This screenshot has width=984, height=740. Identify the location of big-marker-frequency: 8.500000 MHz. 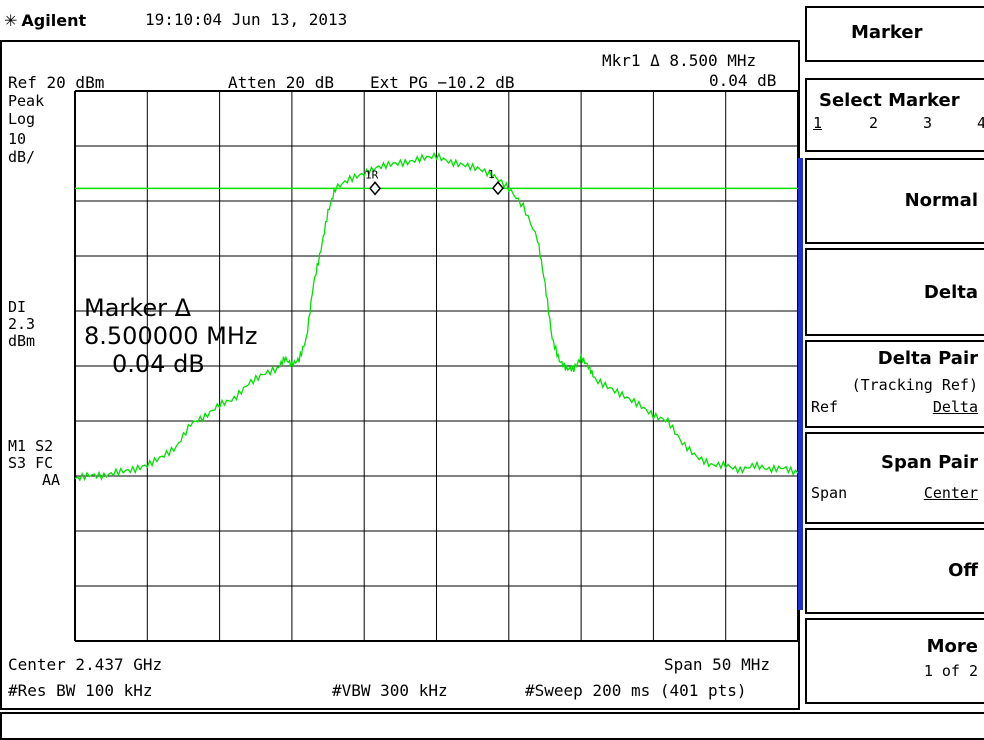
(171, 336).